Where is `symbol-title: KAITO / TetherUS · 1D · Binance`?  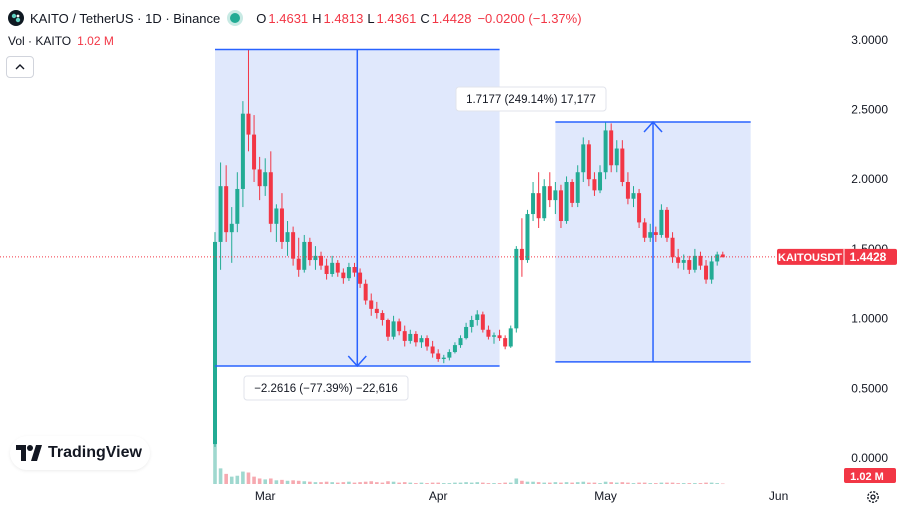 symbol-title: KAITO / TetherUS · 1D · Binance is located at coordinates (125, 18).